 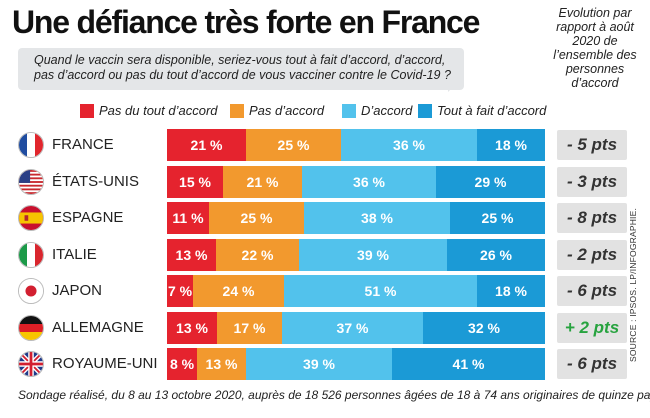 What do you see at coordinates (31, 218) in the screenshot?
I see `espagne-flag-icon` at bounding box center [31, 218].